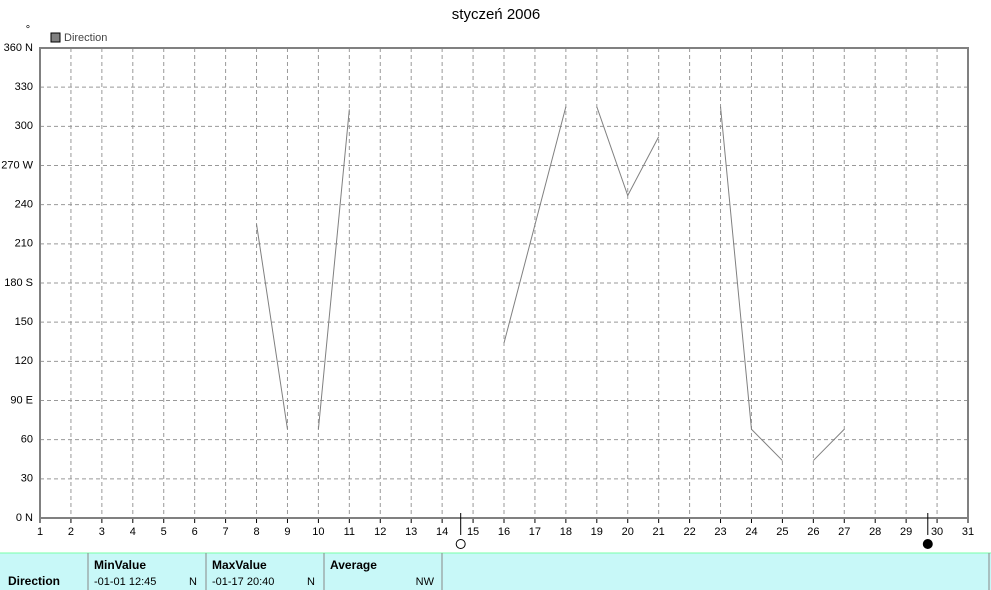 This screenshot has height=590, width=991. Describe the element at coordinates (226, 532) in the screenshot. I see `x-tick-label: 7` at that location.